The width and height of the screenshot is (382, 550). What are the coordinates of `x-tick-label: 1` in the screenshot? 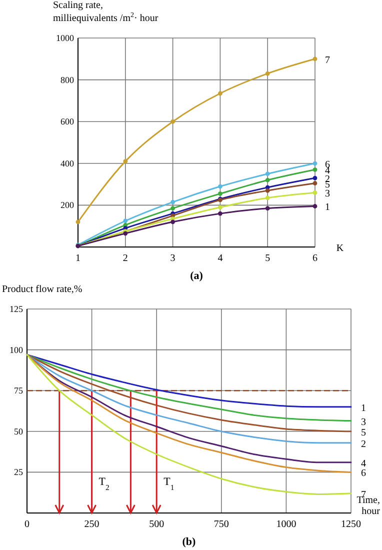 It's located at (78, 258).